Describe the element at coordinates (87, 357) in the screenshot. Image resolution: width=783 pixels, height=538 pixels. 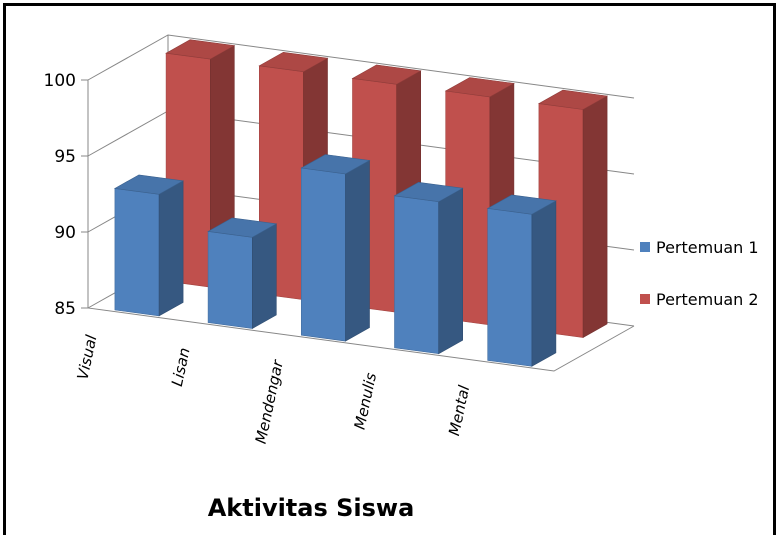
I see `category-label: Visual` at that location.